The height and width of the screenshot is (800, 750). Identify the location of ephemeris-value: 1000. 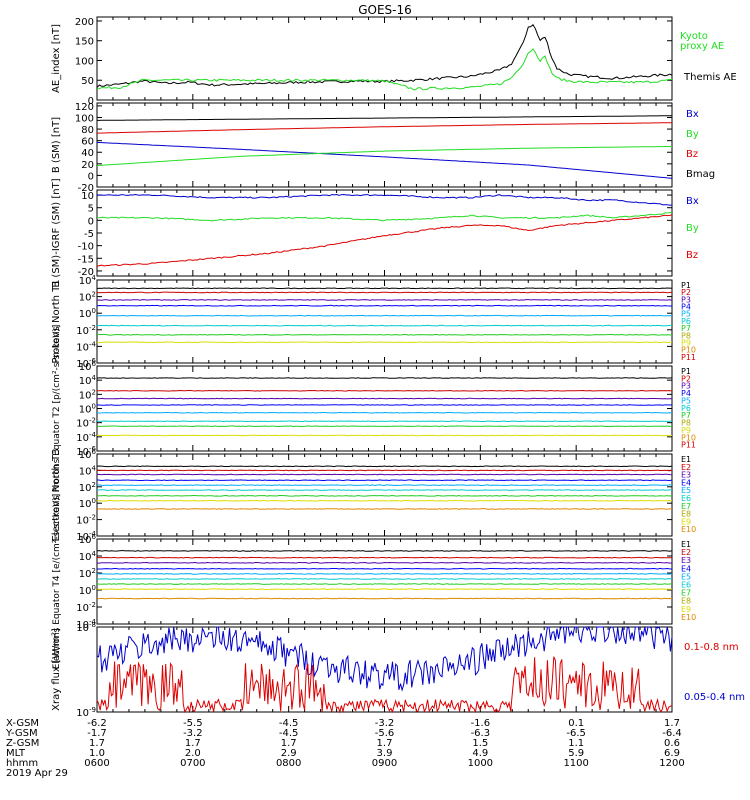
(480, 763).